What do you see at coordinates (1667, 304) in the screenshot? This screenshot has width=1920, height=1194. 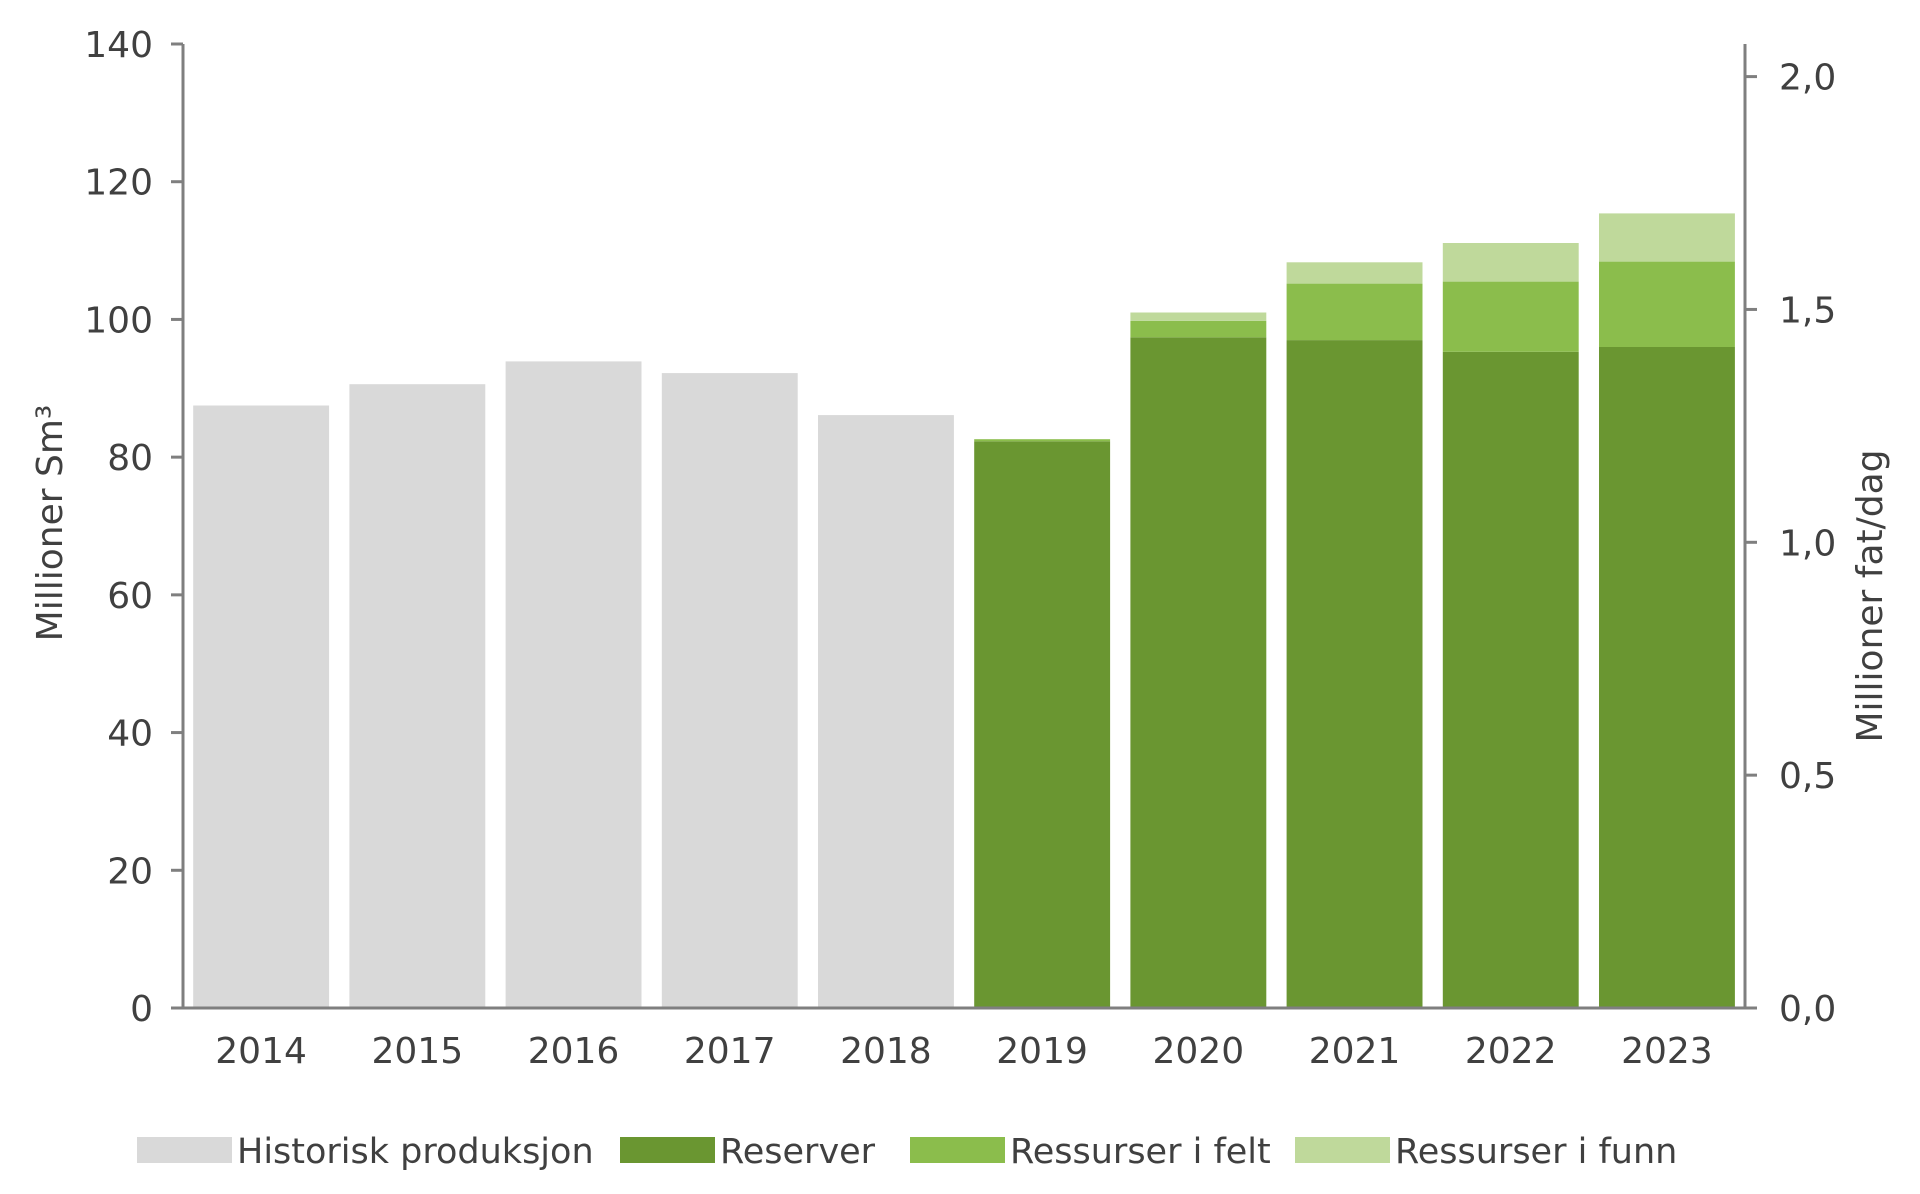 I see `bar-ressurser-i-felt-2023` at bounding box center [1667, 304].